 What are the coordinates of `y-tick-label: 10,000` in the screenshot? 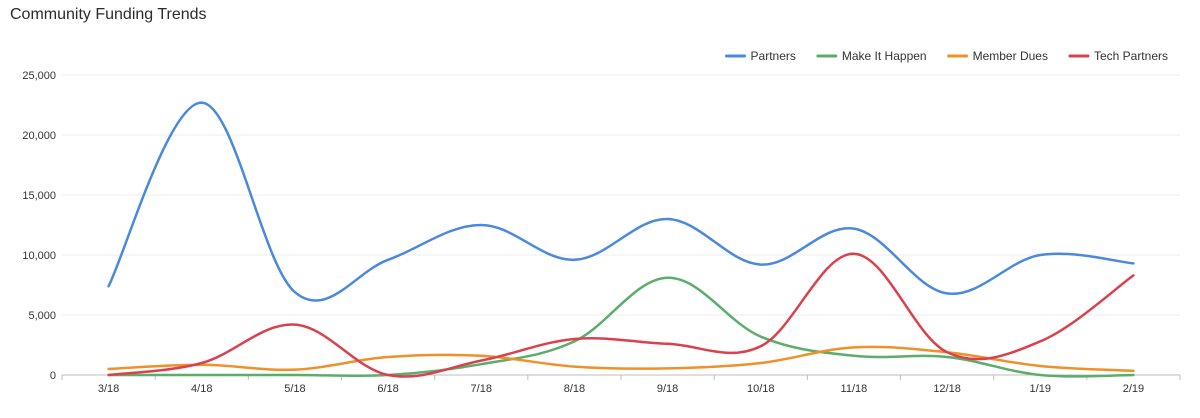 It's located at (39, 256).